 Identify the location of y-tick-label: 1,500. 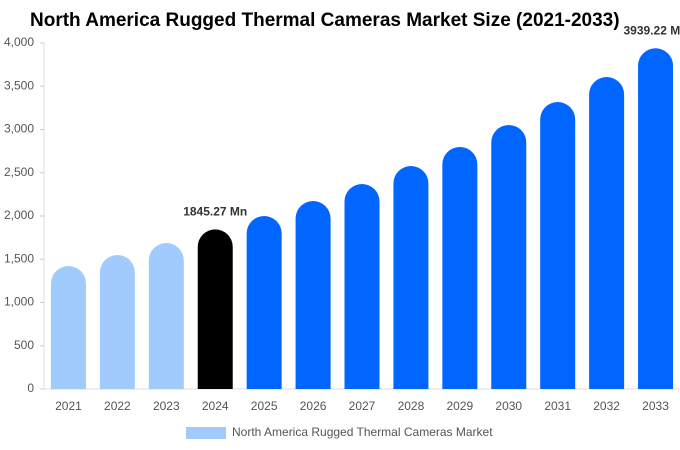
(19, 258).